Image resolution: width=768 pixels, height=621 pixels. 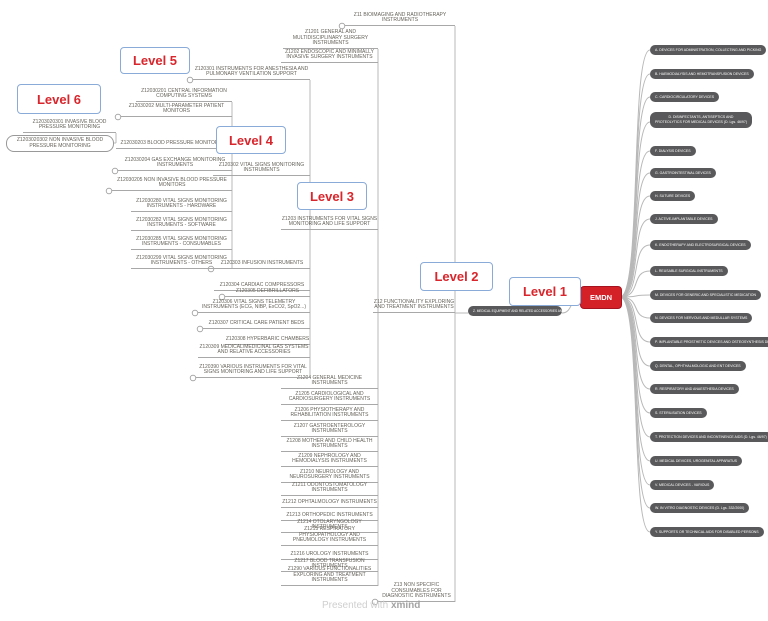 I want to click on category-badge-h: H. SUTURE DEVICES, so click(x=673, y=196).